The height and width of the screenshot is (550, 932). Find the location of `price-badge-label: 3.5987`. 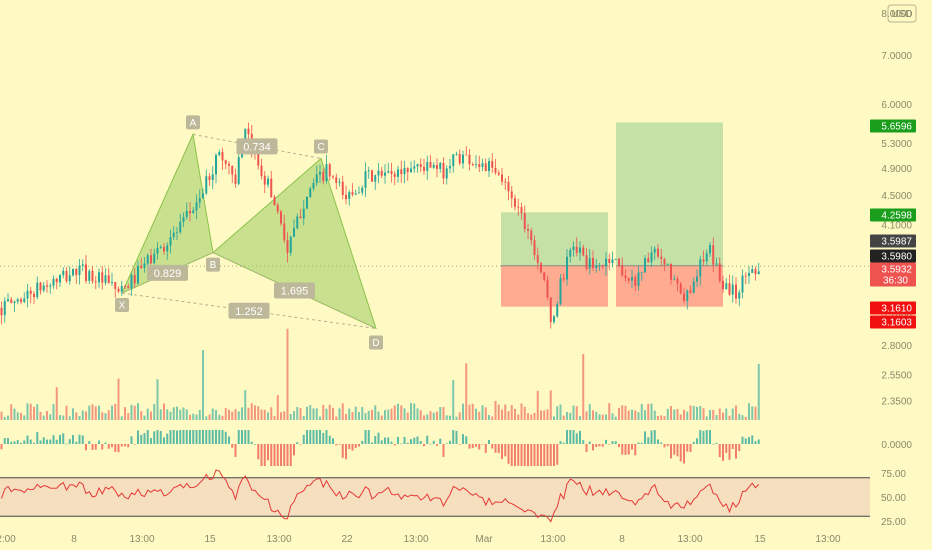

price-badge-label: 3.5987 is located at coordinates (896, 242).